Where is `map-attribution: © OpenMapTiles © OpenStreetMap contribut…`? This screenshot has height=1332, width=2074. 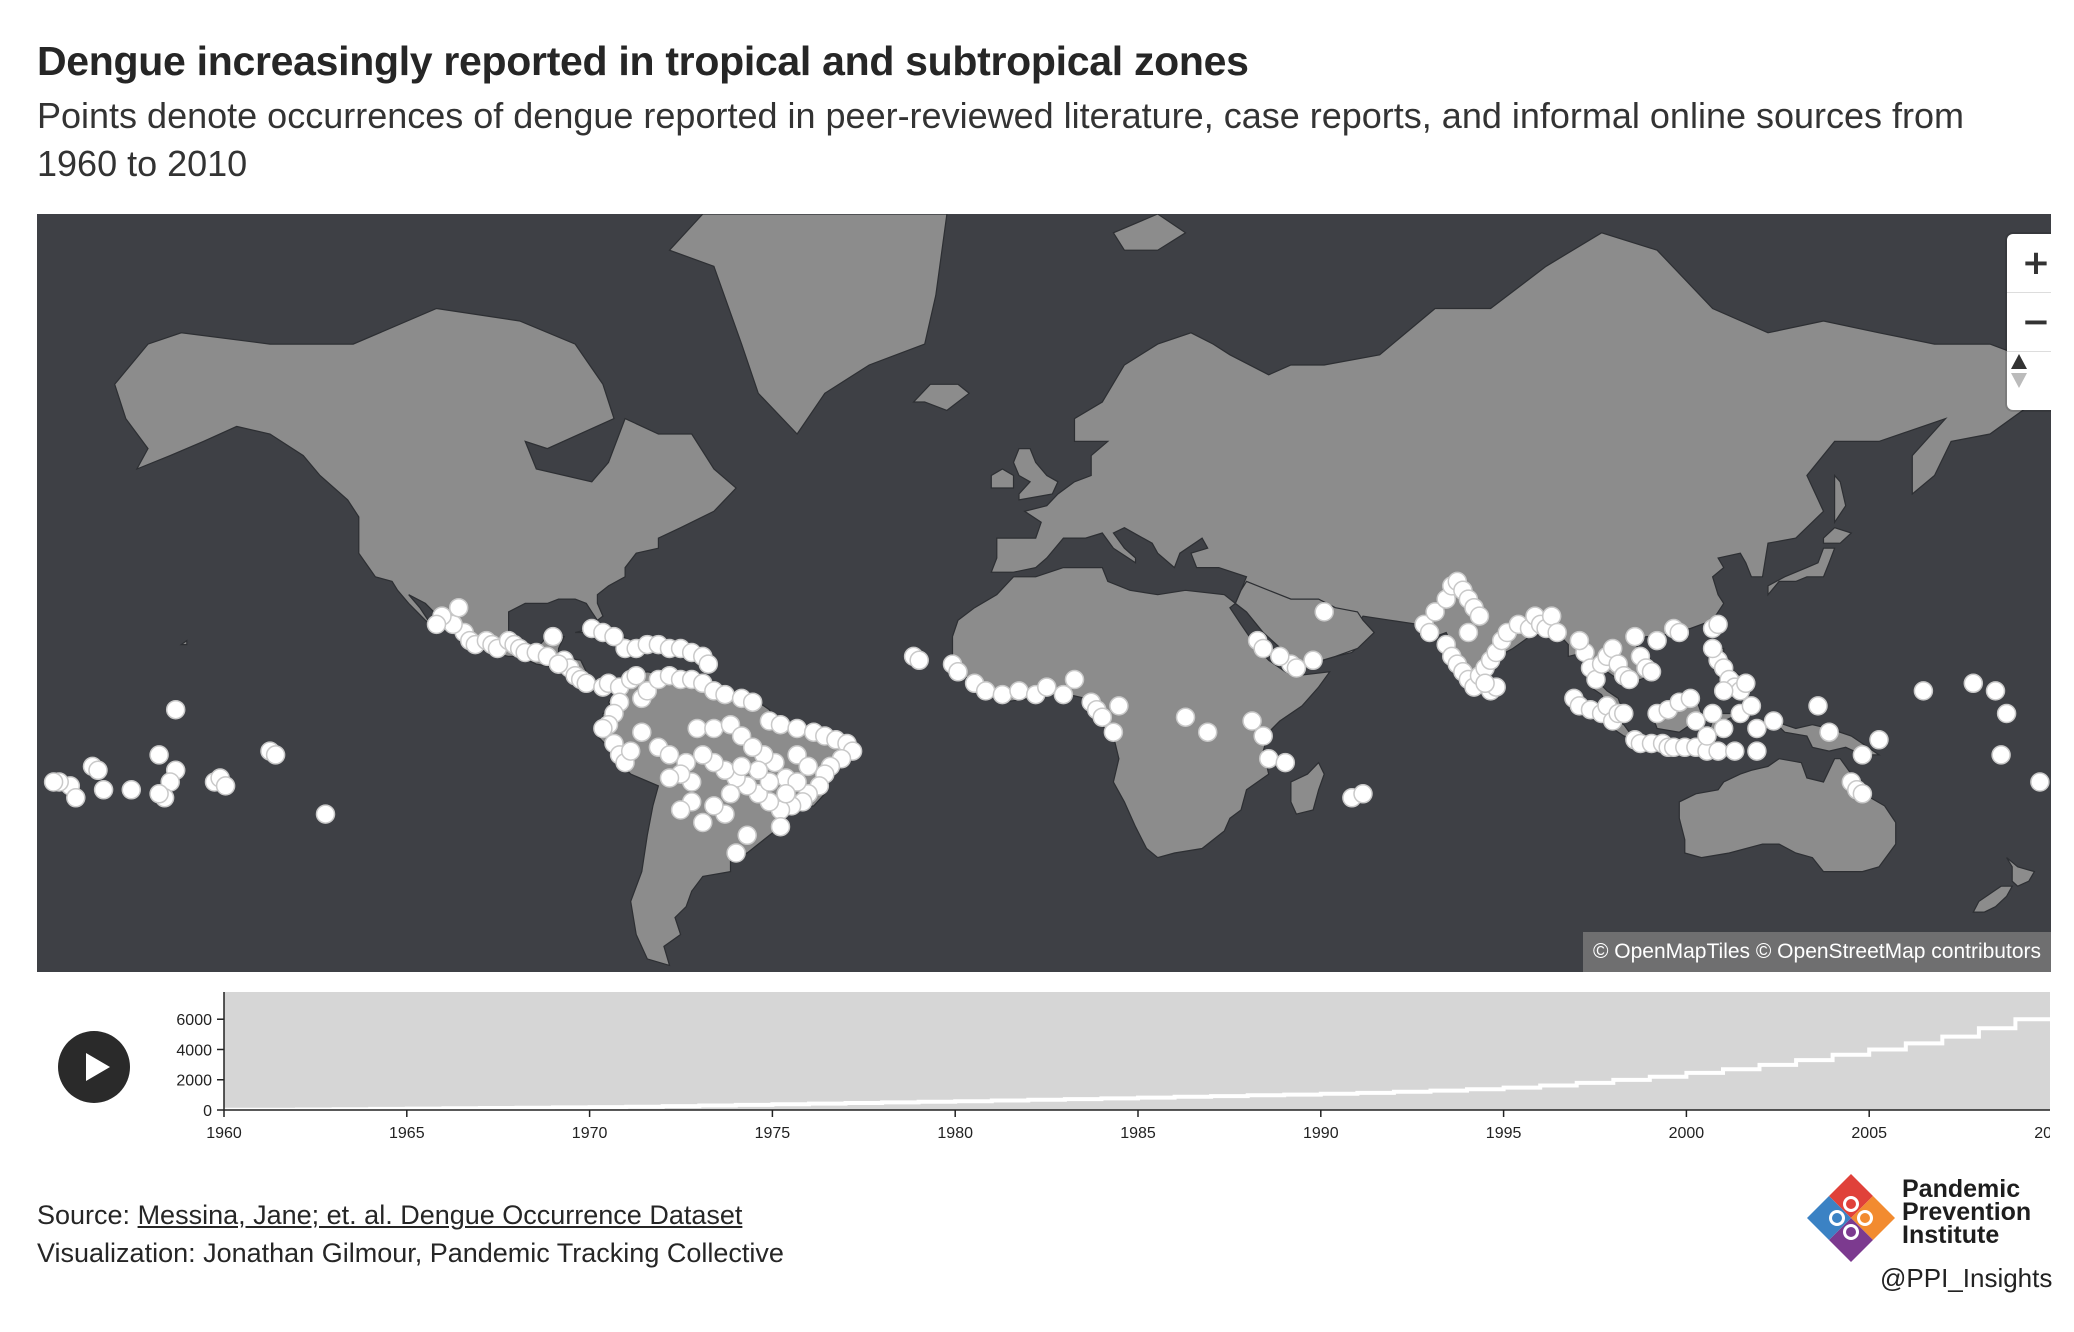
map-attribution: © OpenMapTiles © OpenStreetMap contribut… is located at coordinates (1816, 952).